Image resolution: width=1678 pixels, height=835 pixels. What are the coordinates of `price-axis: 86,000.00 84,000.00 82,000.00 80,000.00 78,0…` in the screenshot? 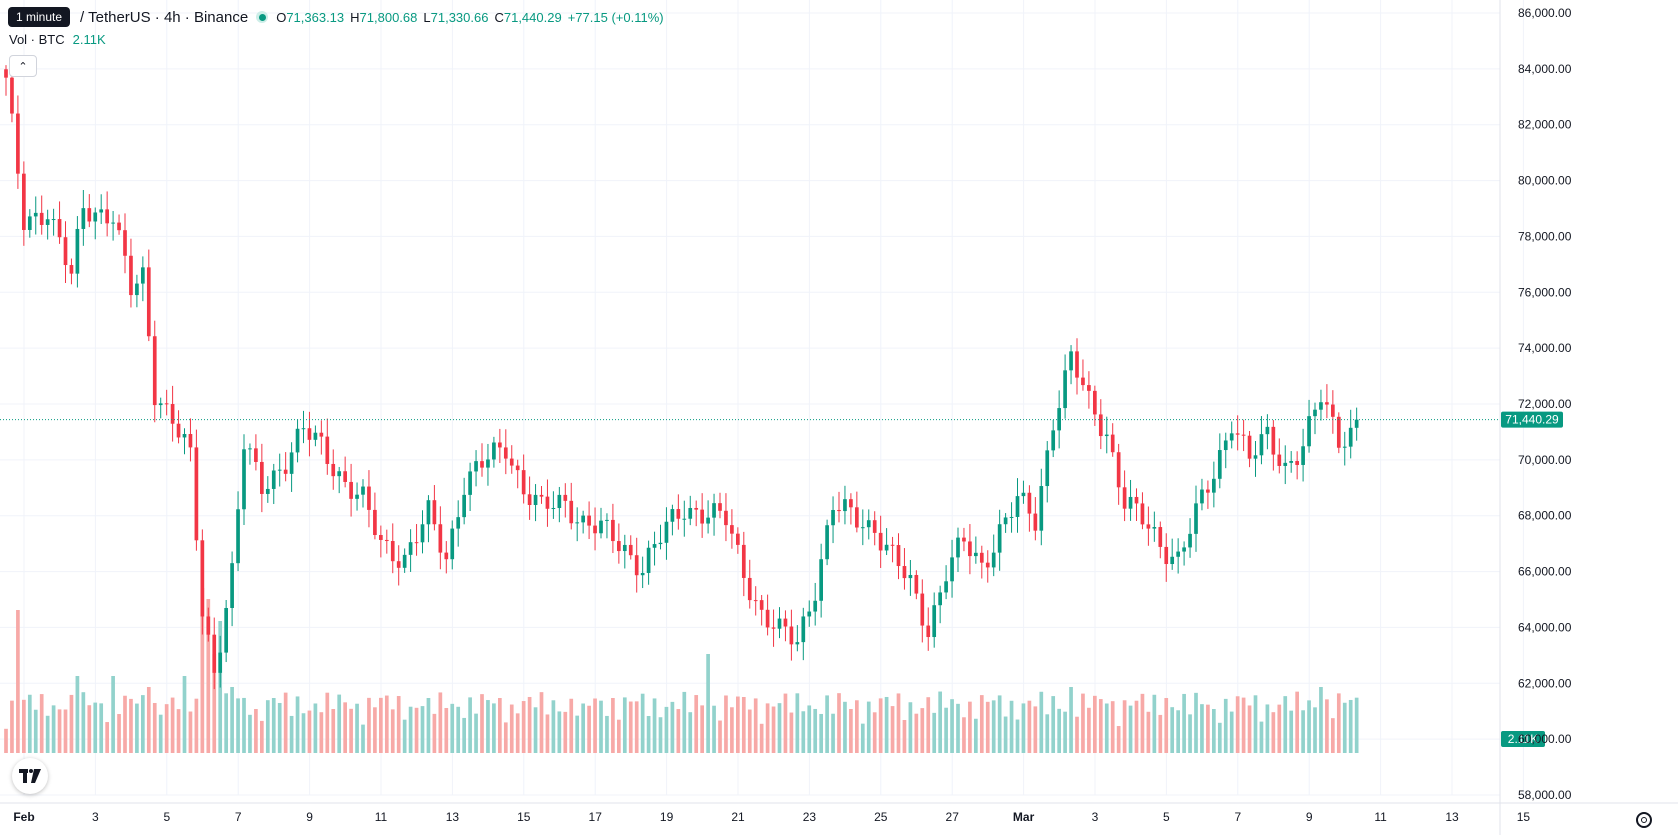 It's located at (1535, 417).